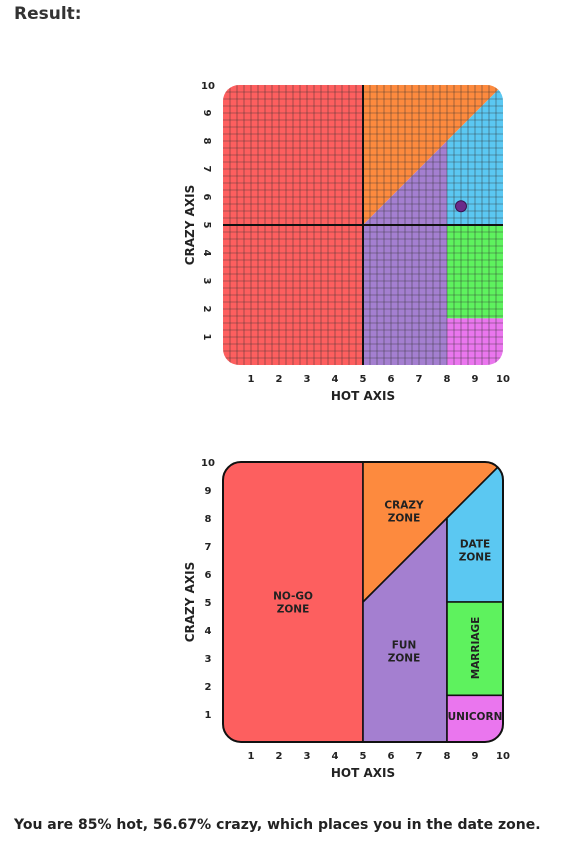  What do you see at coordinates (208, 86) in the screenshot?
I see `chart1-y-tick-label: 10` at bounding box center [208, 86].